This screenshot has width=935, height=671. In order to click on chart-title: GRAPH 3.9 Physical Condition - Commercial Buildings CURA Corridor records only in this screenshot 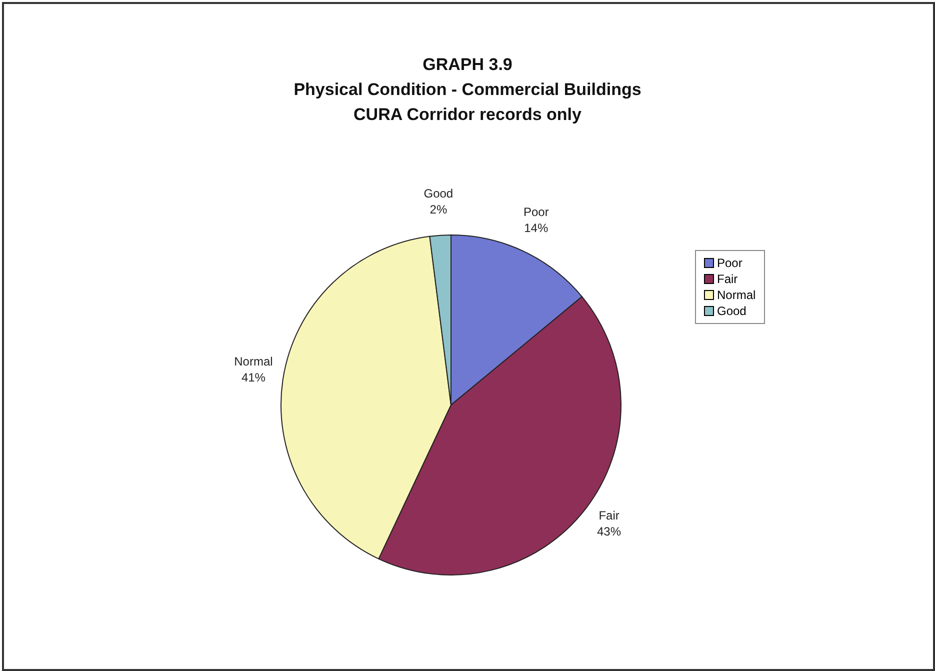, I will do `click(467, 90)`.